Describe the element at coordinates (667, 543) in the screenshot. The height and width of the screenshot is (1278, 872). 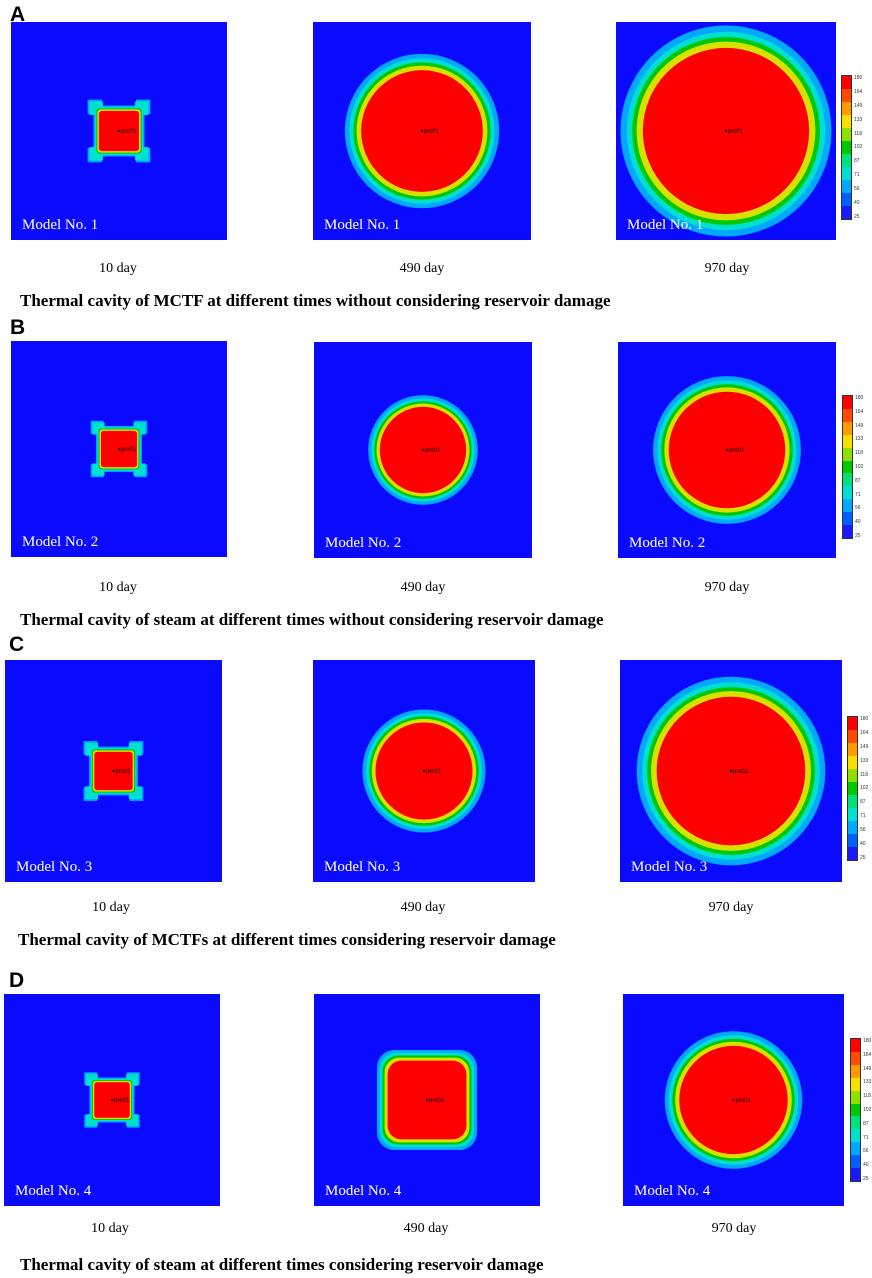
I see `model-label: Model No. 2` at that location.